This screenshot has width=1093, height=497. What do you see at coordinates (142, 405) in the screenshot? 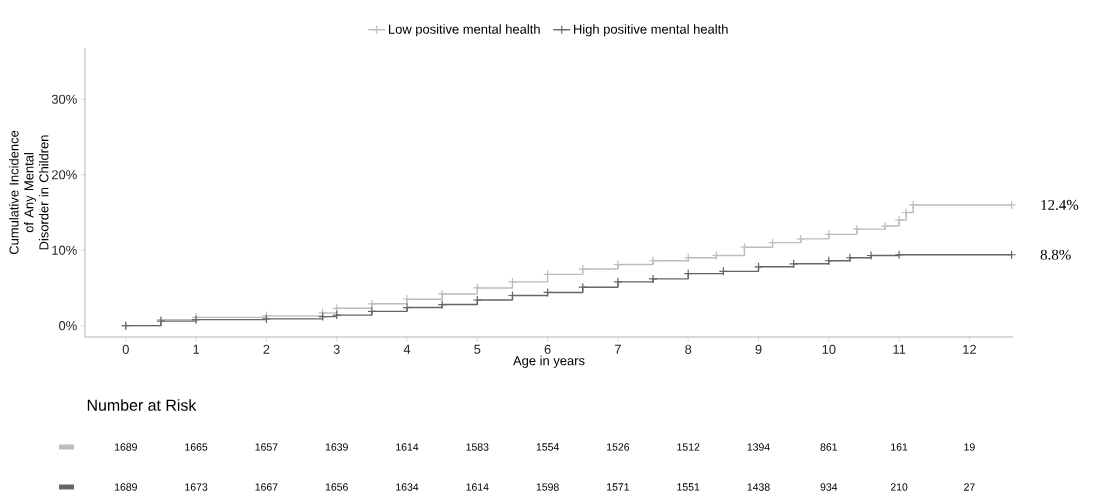
I see `text: Number at Risk` at bounding box center [142, 405].